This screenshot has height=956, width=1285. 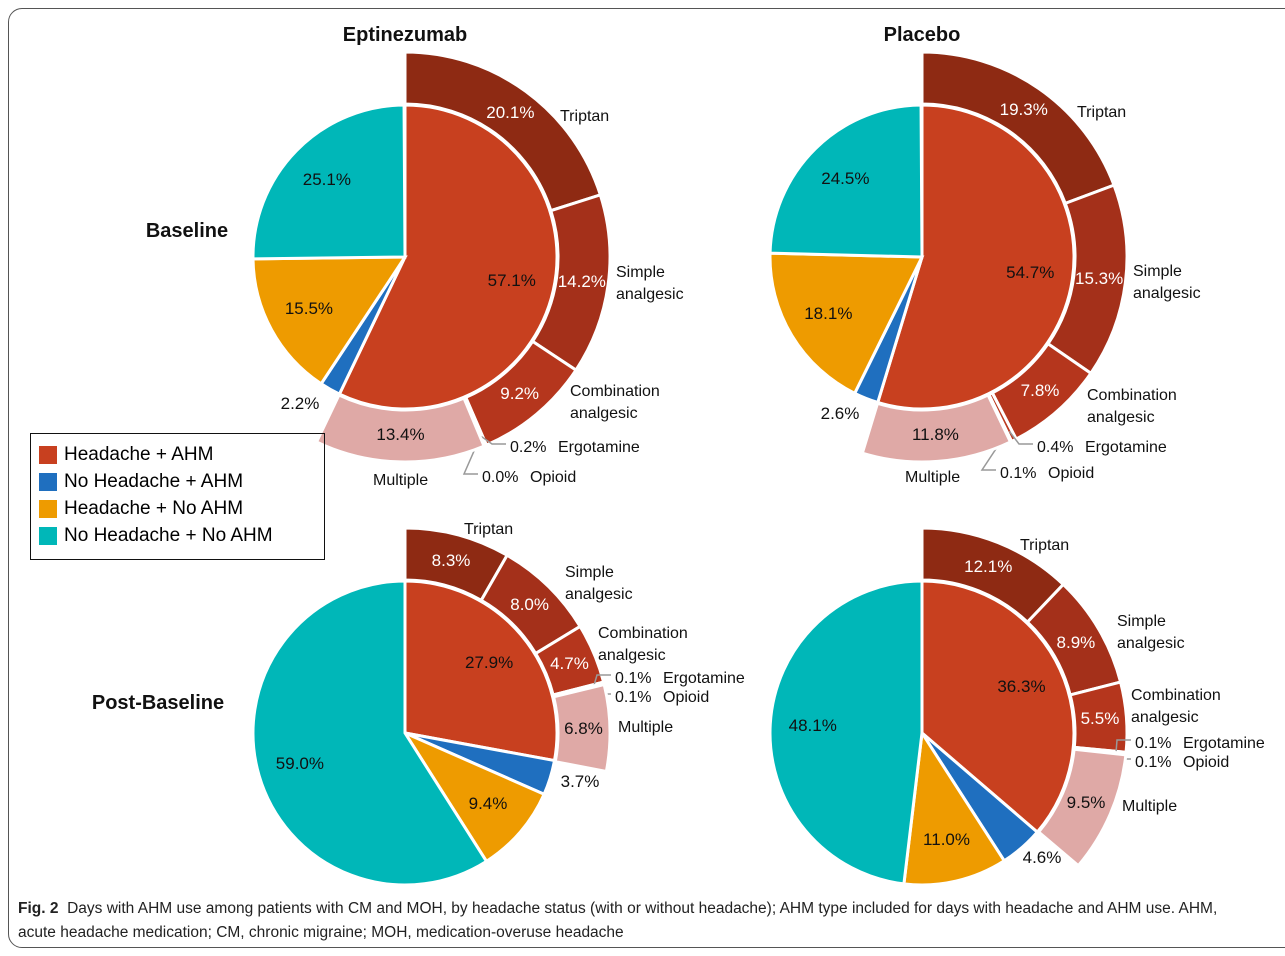 What do you see at coordinates (812, 726) in the screenshot?
I see `slice-label: 48.1%` at bounding box center [812, 726].